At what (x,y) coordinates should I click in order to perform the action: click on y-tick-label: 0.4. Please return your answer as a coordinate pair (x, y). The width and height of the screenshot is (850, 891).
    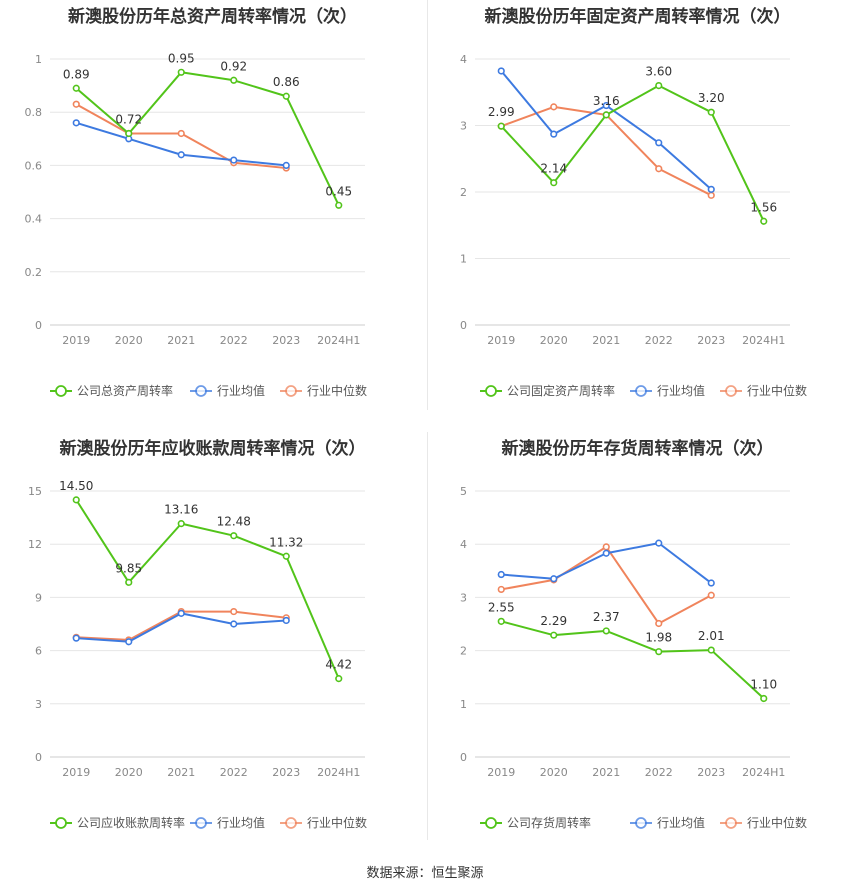
    Looking at the image, I should click on (34, 219).